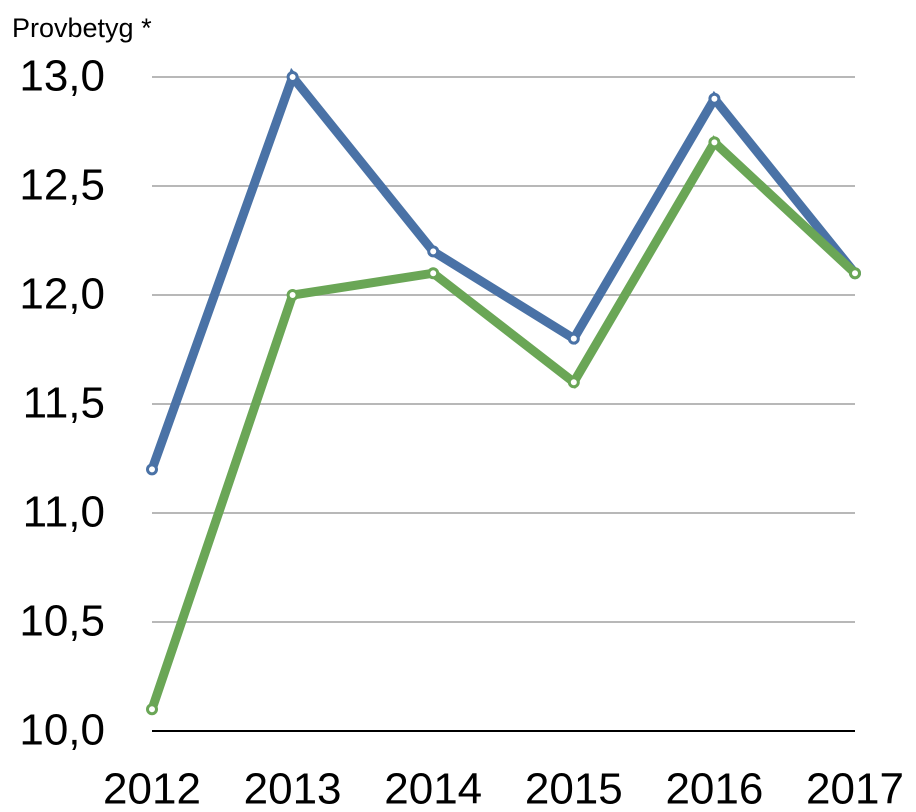 The height and width of the screenshot is (812, 916). Describe the element at coordinates (62, 185) in the screenshot. I see `y-tick-label: 12,5` at that location.